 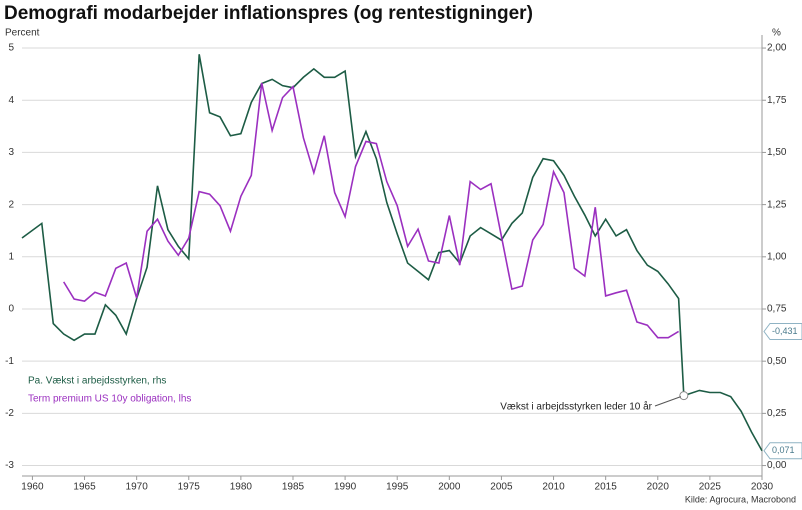 I want to click on y-tick-label: -2, so click(x=9, y=413).